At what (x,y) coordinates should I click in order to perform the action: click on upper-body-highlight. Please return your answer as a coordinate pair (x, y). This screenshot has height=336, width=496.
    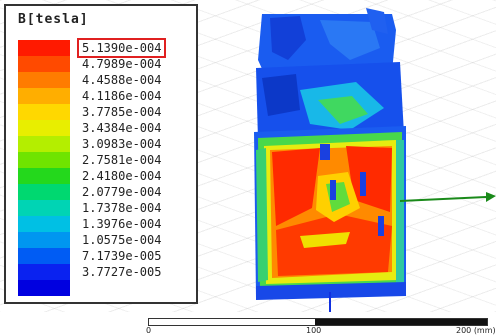
    Looking at the image, I should click on (350, 40).